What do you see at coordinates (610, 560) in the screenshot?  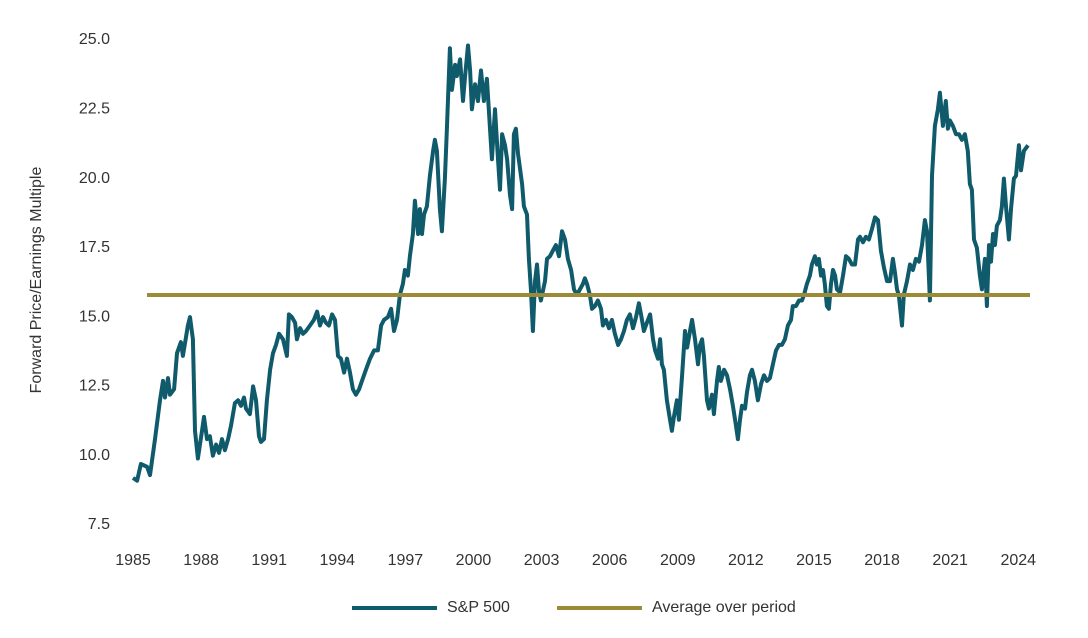 I see `x-tick-label: 2006` at bounding box center [610, 560].